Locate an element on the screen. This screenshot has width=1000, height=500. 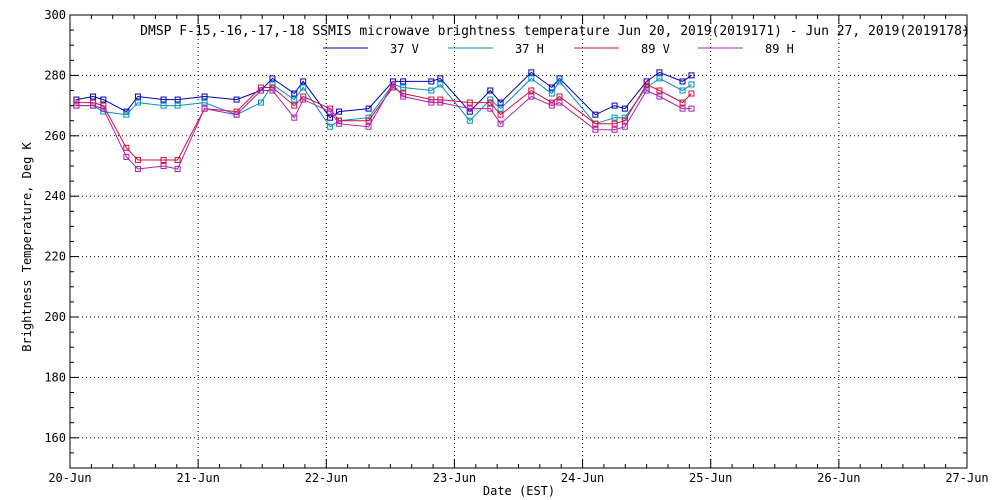
y-tick-label: 240 is located at coordinates (55, 196).